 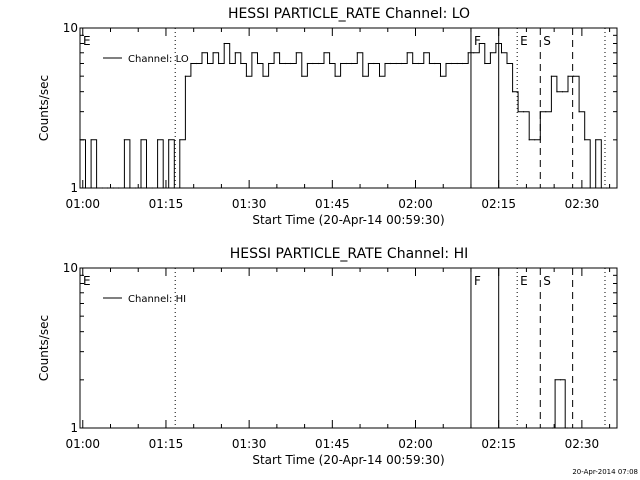 What do you see at coordinates (582, 204) in the screenshot?
I see `lo-x-tick-label: 02:30` at bounding box center [582, 204].